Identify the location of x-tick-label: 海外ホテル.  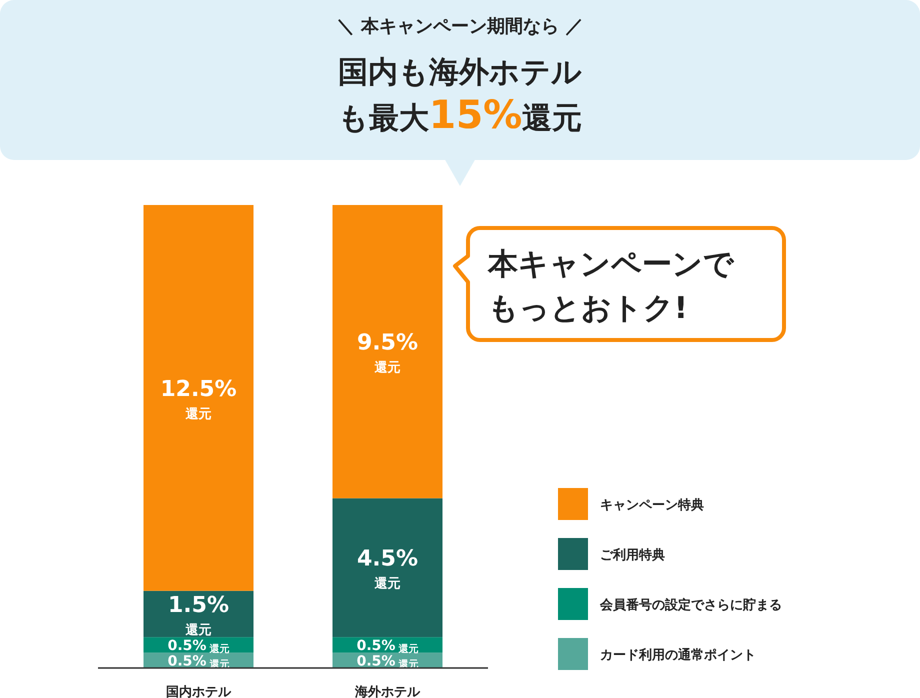
(387, 691).